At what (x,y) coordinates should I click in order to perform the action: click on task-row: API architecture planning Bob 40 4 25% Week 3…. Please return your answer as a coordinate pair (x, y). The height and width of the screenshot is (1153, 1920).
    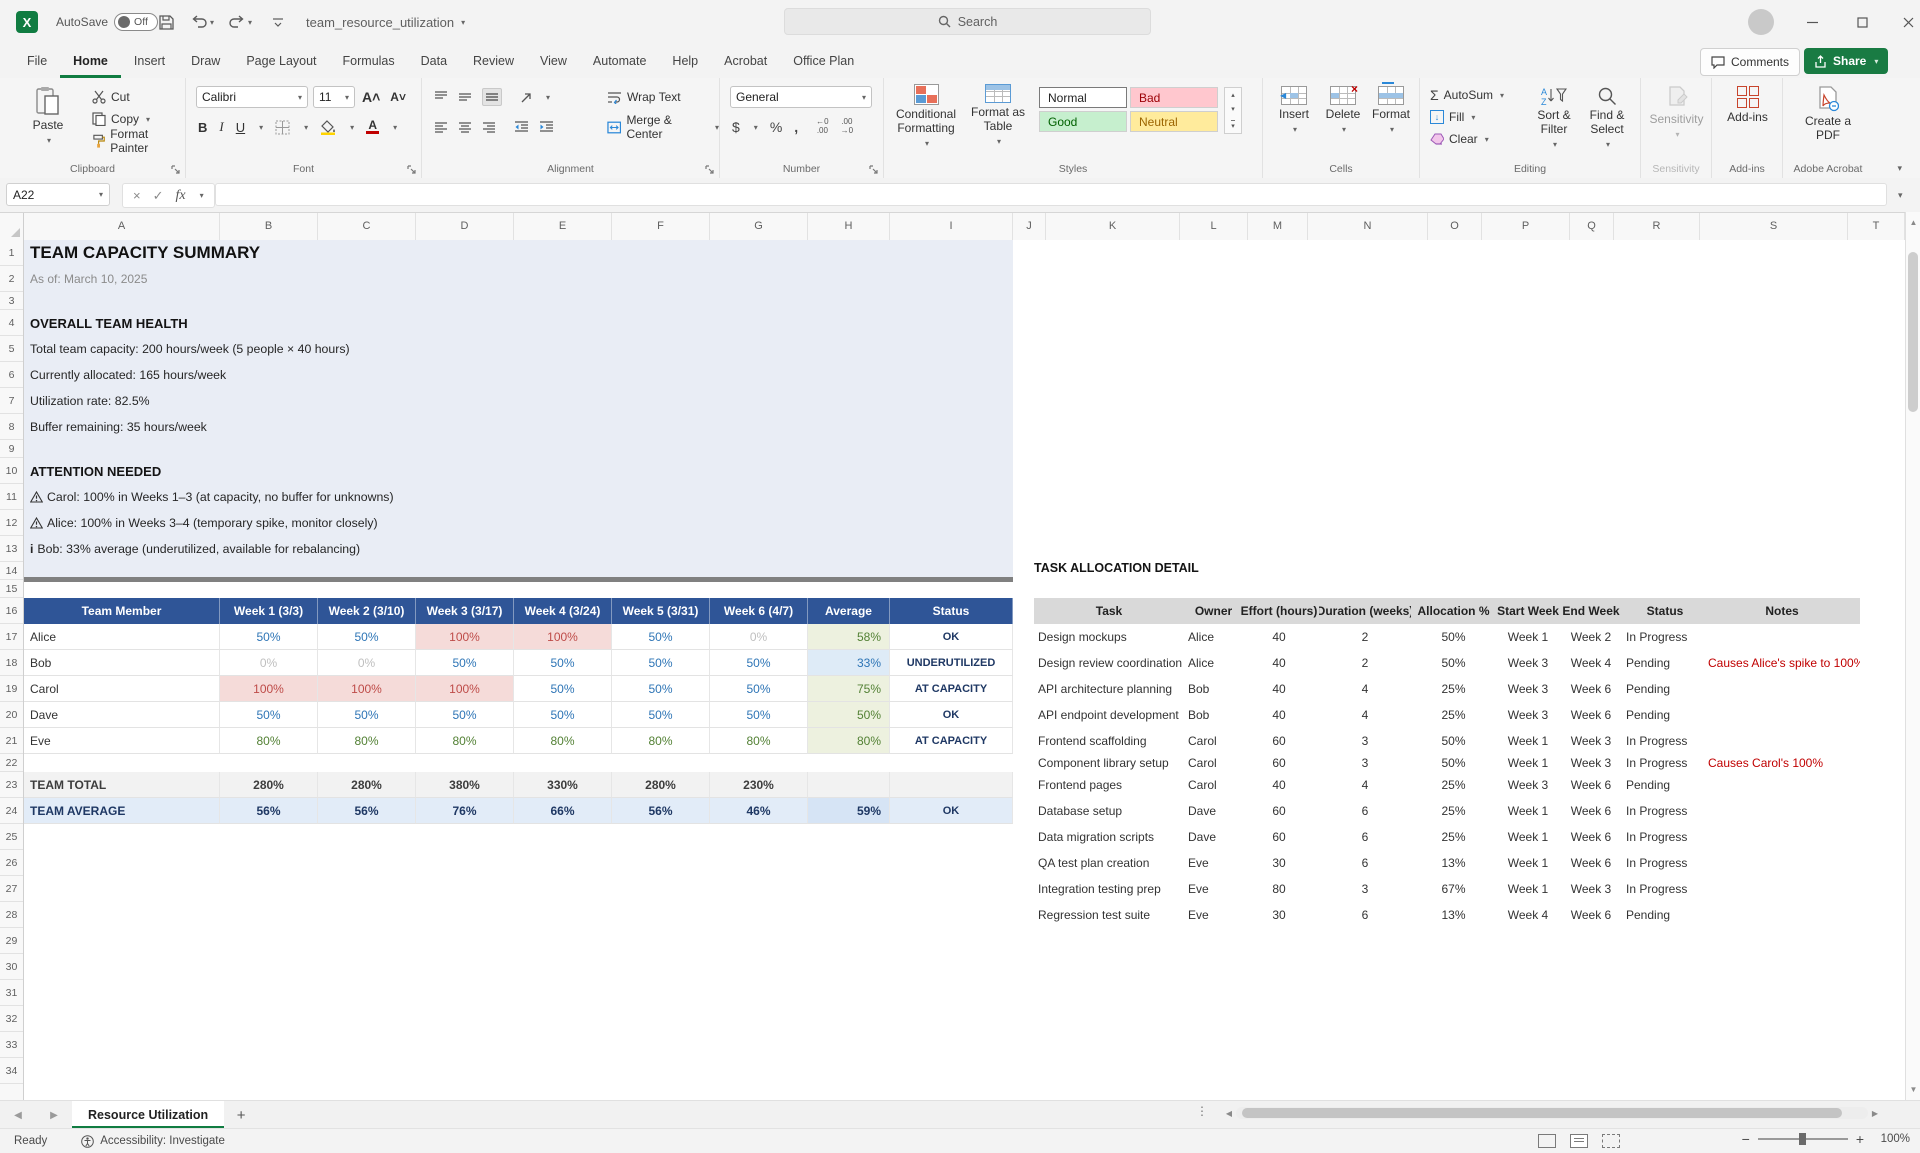
    Looking at the image, I should click on (1447, 689).